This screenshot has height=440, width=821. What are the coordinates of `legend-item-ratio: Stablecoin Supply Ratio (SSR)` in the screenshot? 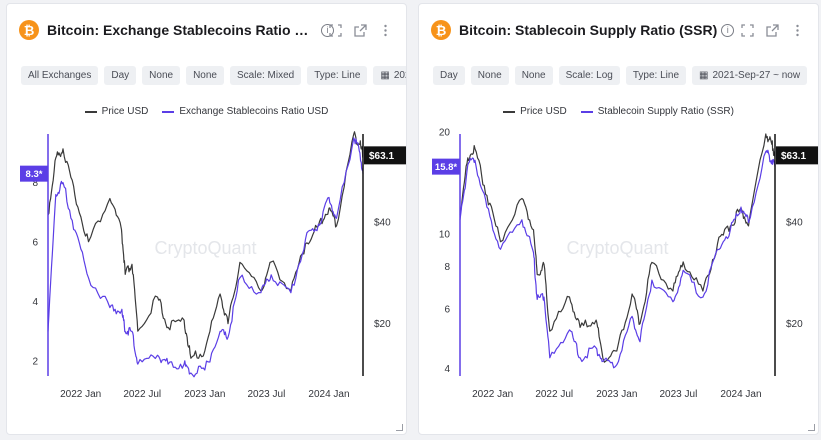 It's located at (657, 111).